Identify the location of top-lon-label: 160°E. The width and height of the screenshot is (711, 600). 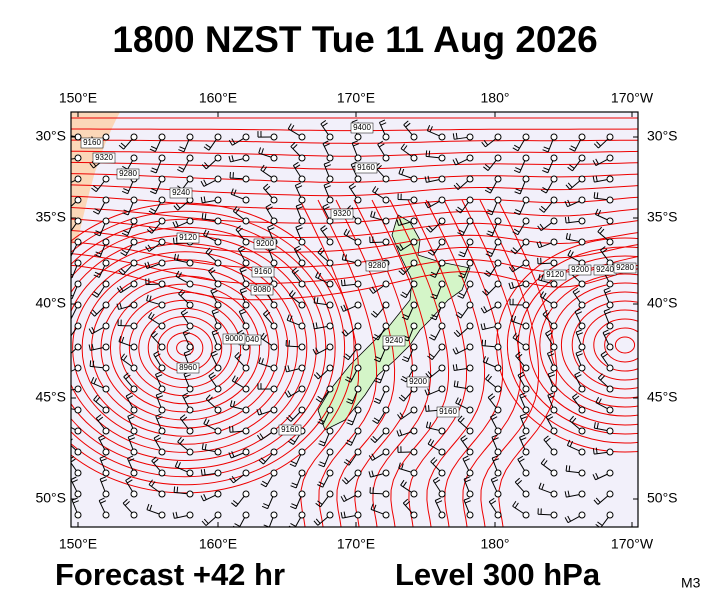
(218, 98).